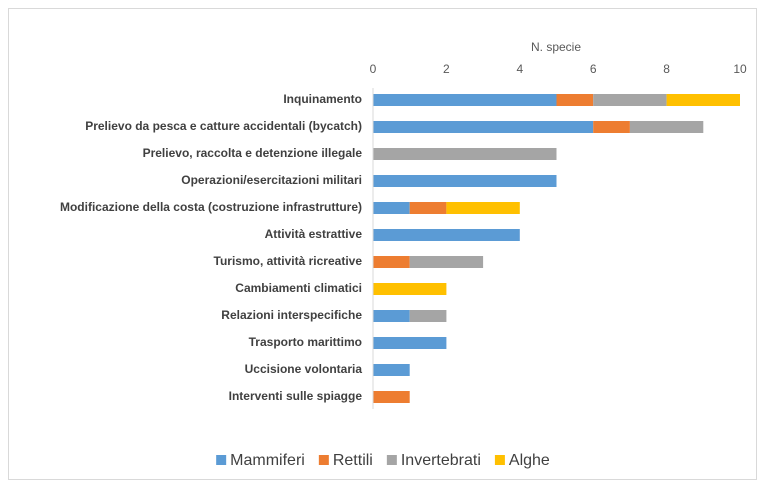 The height and width of the screenshot is (480, 758). What do you see at coordinates (291, 315) in the screenshot?
I see `category-label: Relazioni interspecifiche` at bounding box center [291, 315].